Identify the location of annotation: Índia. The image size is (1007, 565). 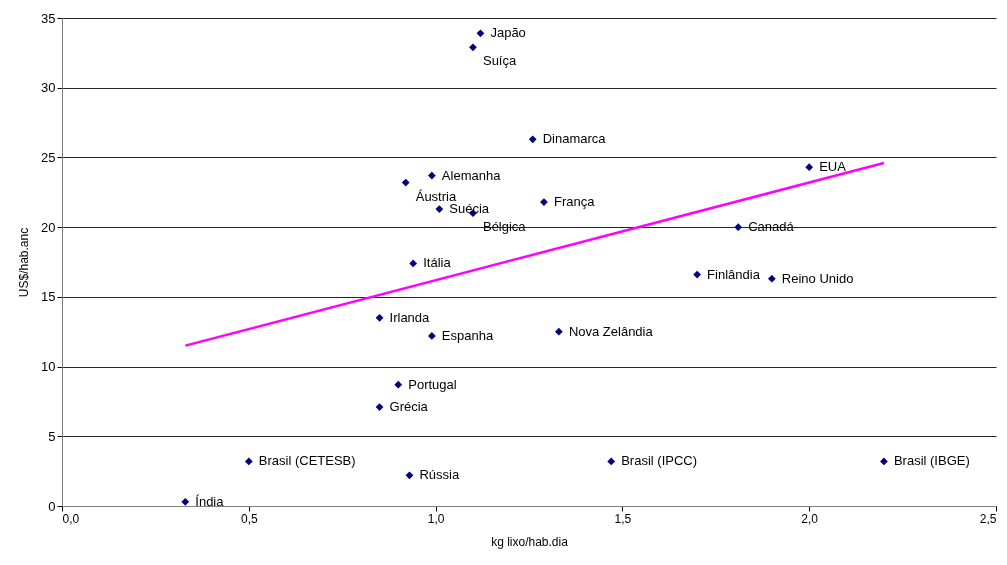
(210, 501).